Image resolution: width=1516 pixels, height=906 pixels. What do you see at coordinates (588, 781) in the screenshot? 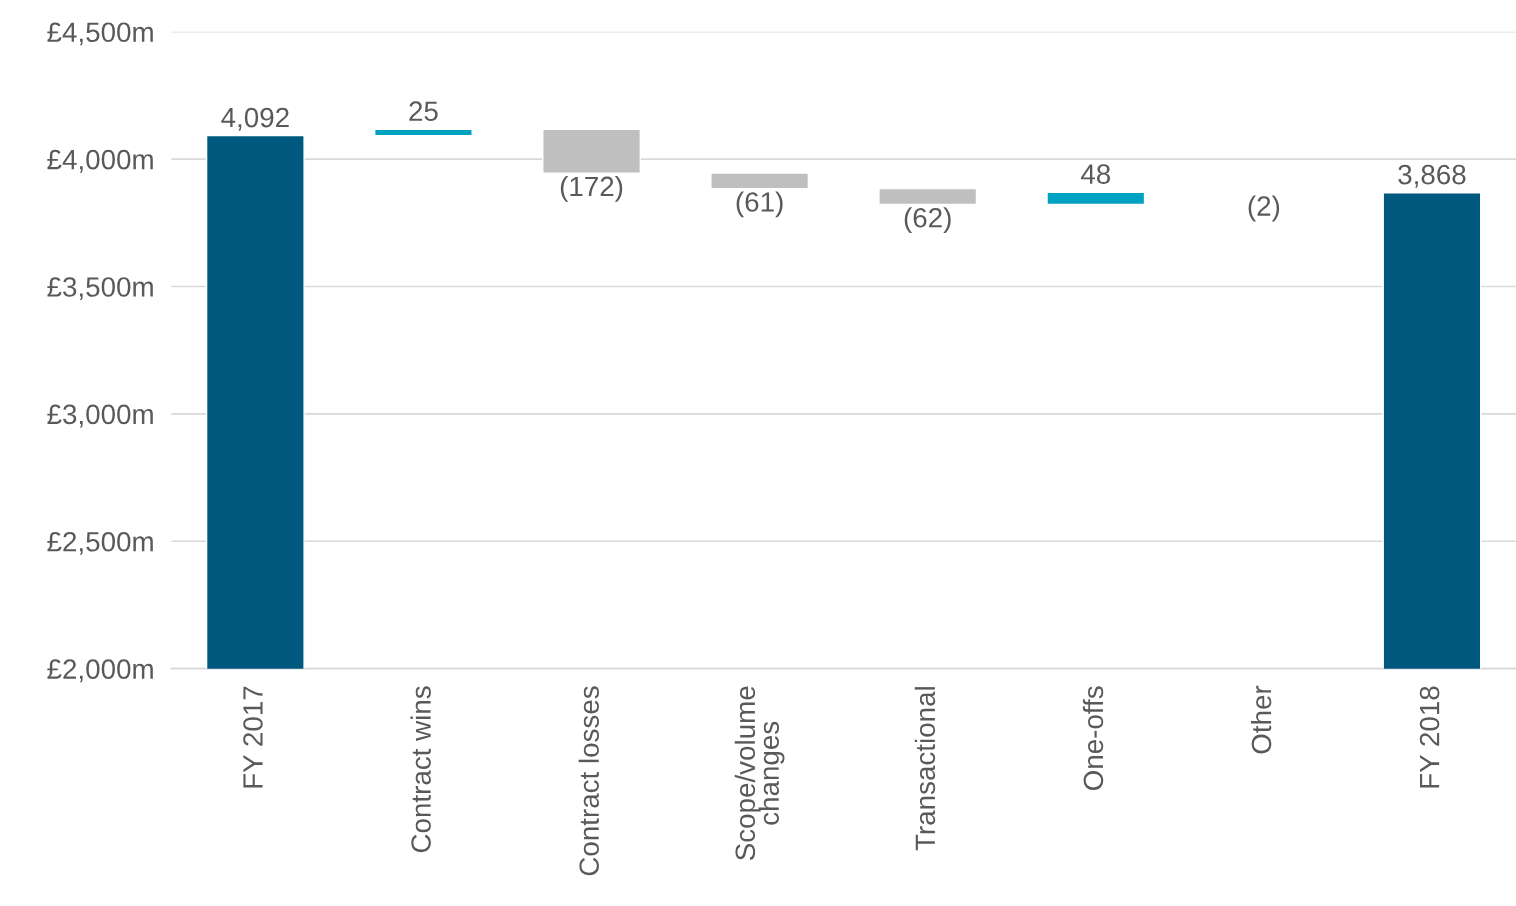
I see `x-tick-label: Contract losses` at bounding box center [588, 781].